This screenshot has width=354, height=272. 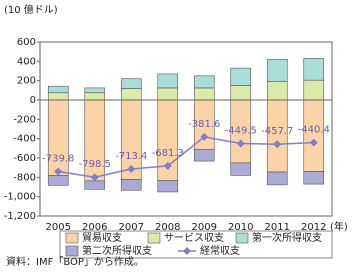 I want to click on line, so click(x=186, y=157).